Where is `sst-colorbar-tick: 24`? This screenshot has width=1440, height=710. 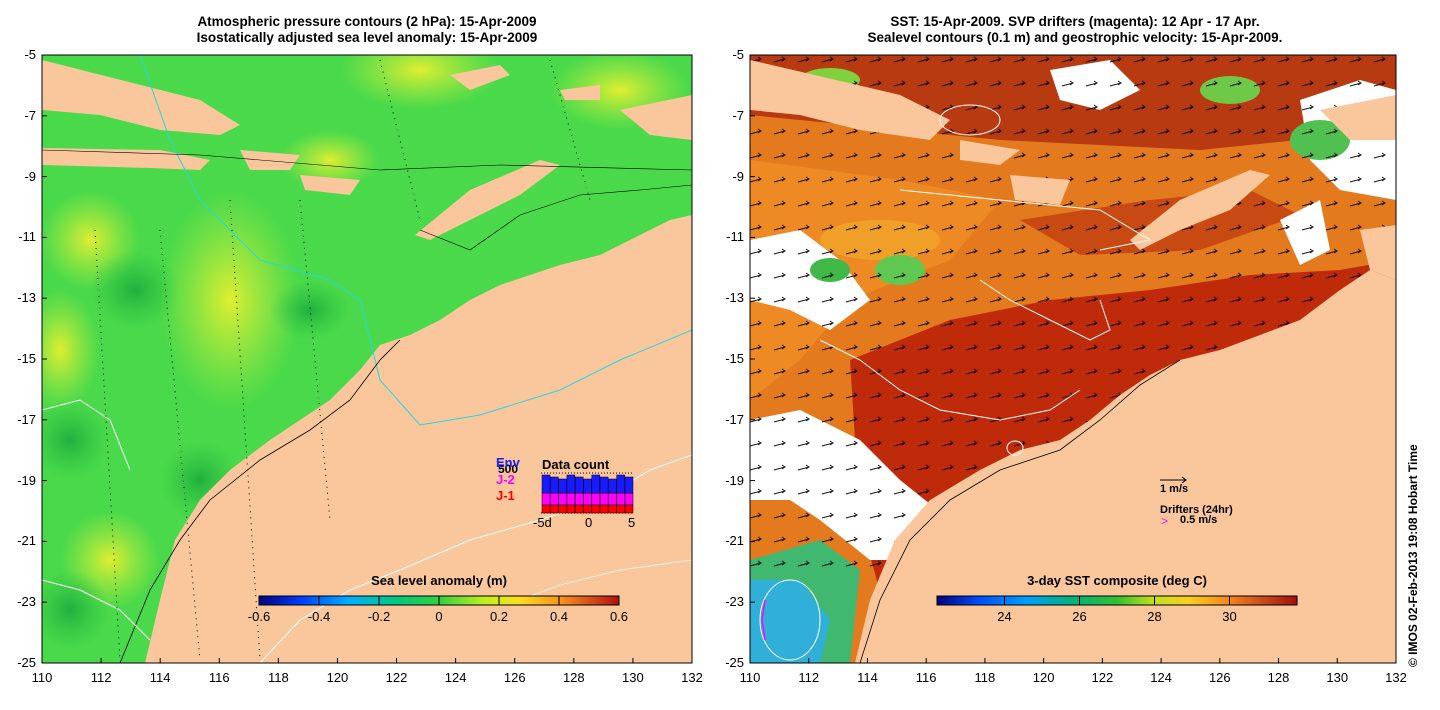
sst-colorbar-tick: 24 is located at coordinates (1004, 616).